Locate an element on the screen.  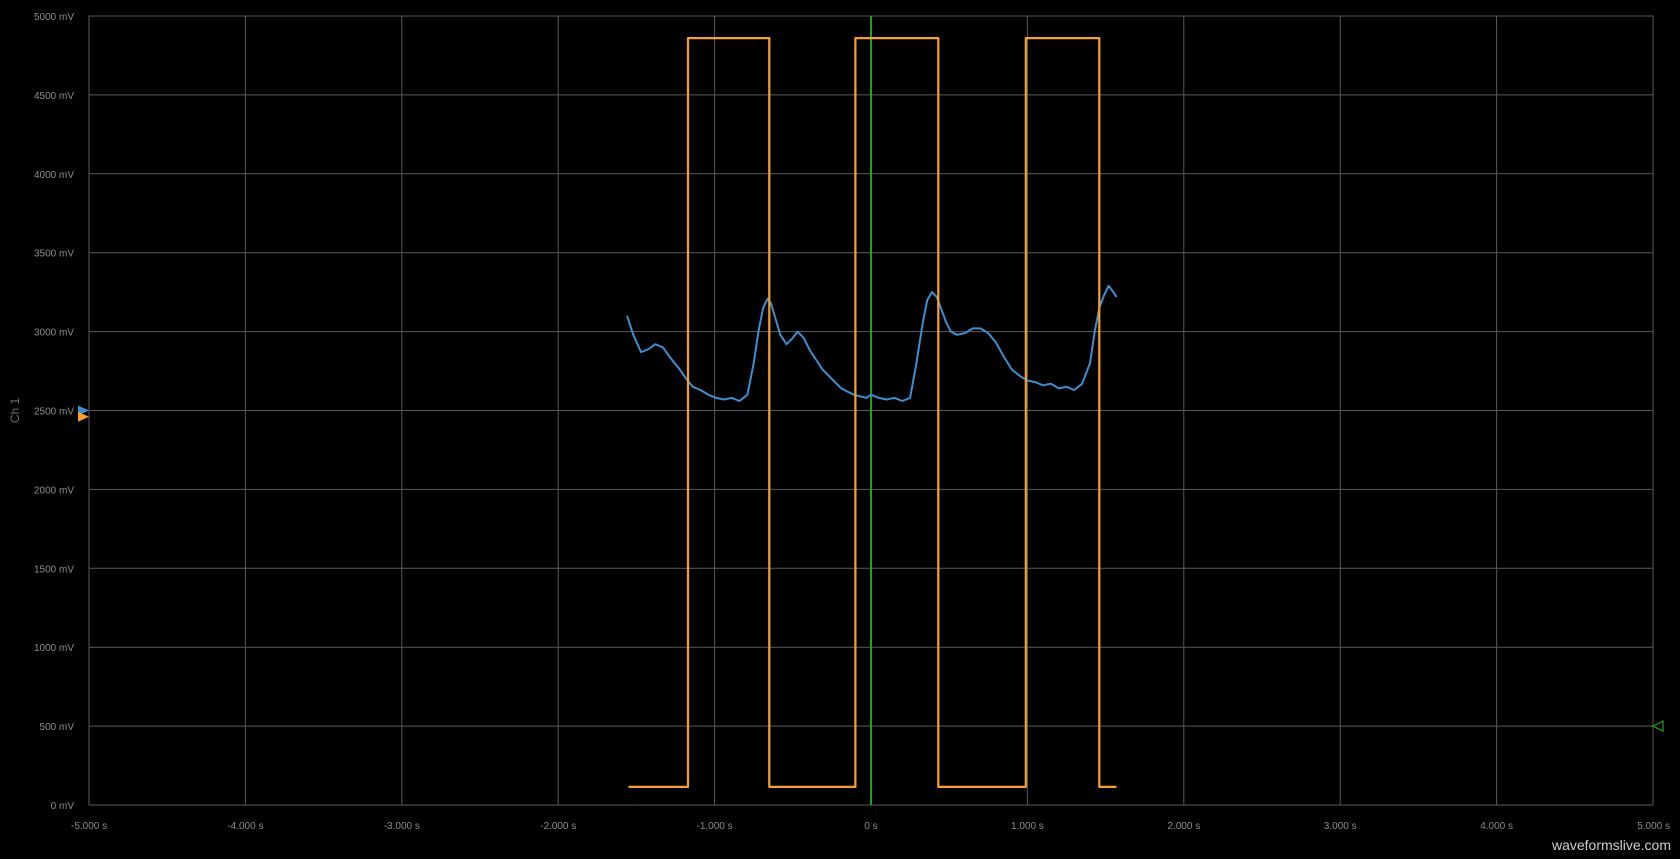
x-tick-label: 4.000 s is located at coordinates (1496, 826).